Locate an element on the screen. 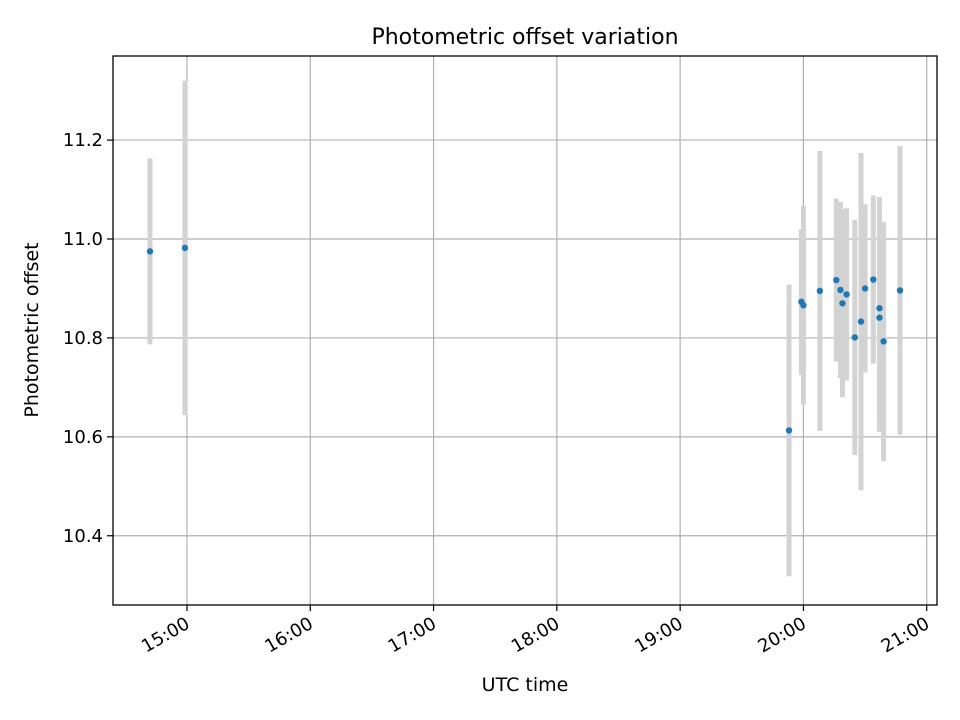 This screenshot has width=960, height=720. y-tick-label: 10.4 is located at coordinates (83, 536).